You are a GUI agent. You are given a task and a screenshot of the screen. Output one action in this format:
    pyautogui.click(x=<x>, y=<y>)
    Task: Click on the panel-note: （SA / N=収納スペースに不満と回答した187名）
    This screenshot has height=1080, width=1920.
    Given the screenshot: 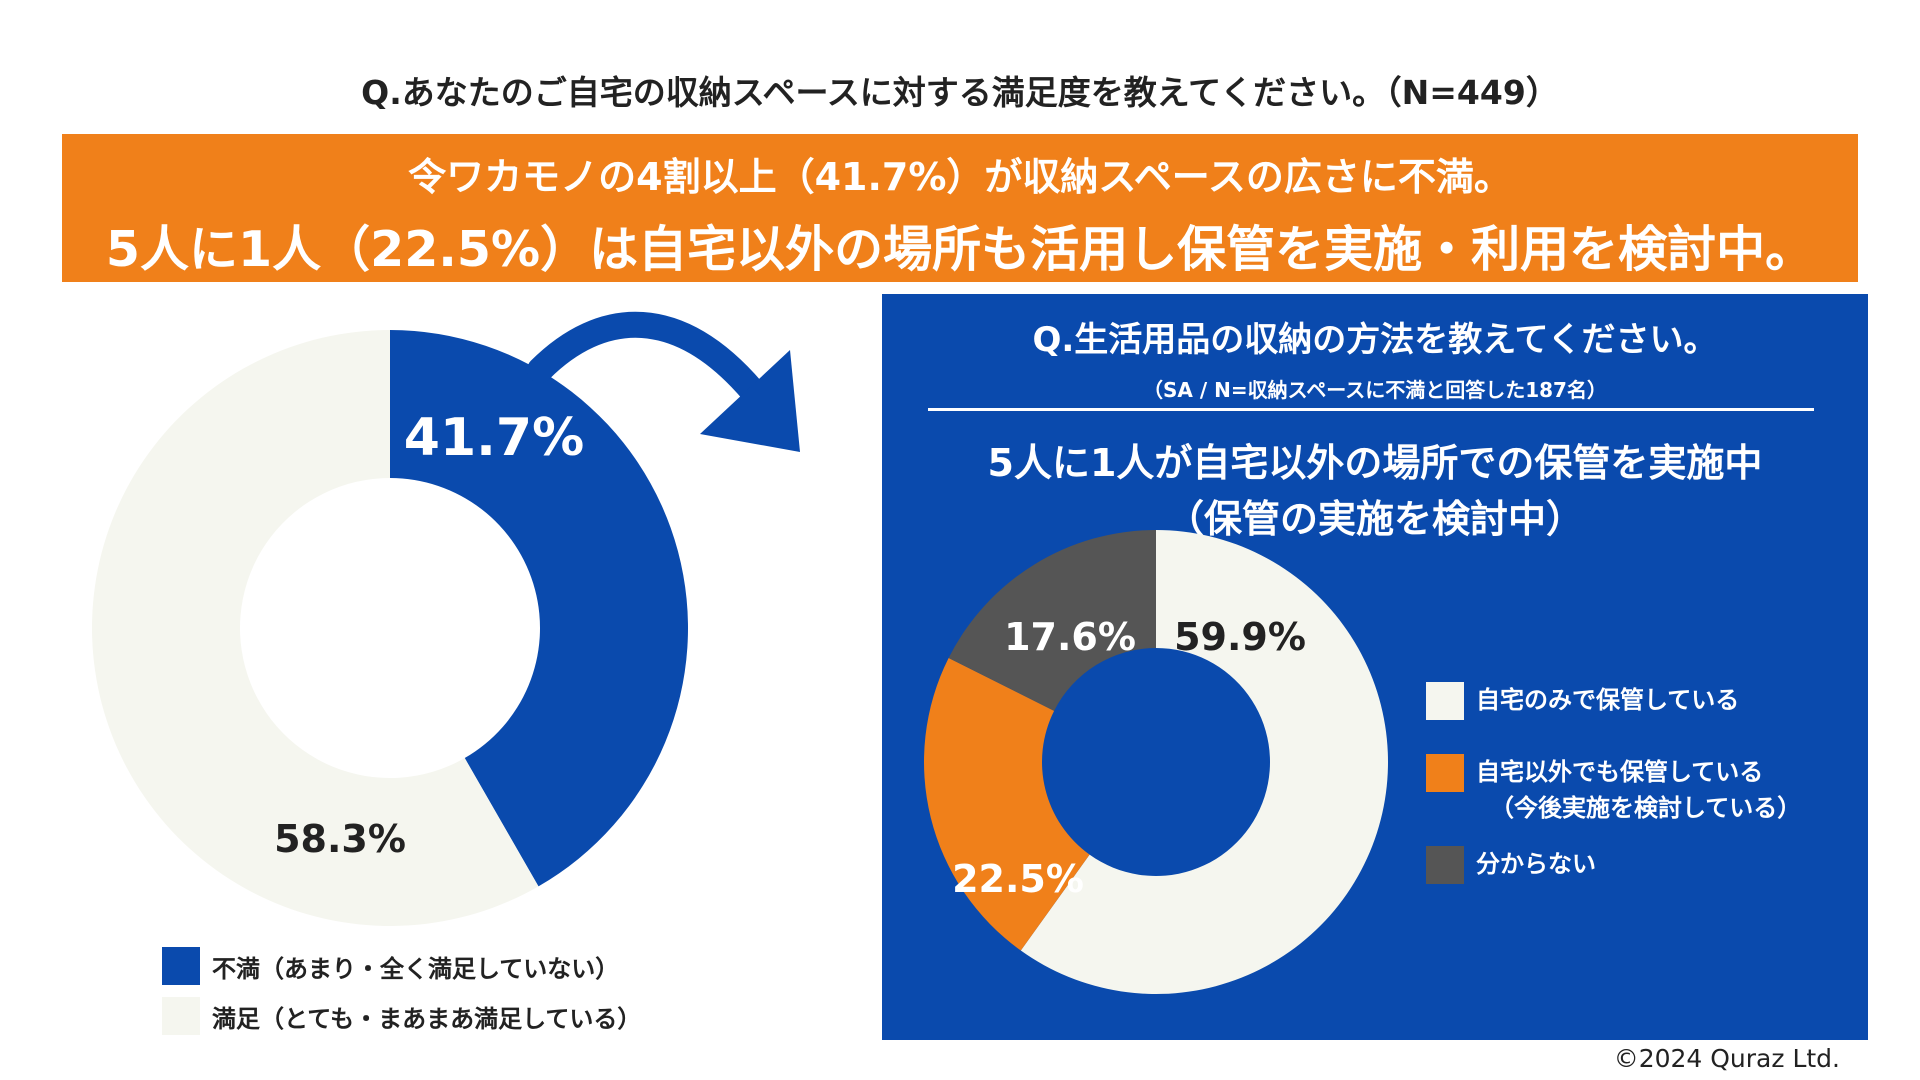 What is the action you would take?
    pyautogui.click(x=1375, y=390)
    